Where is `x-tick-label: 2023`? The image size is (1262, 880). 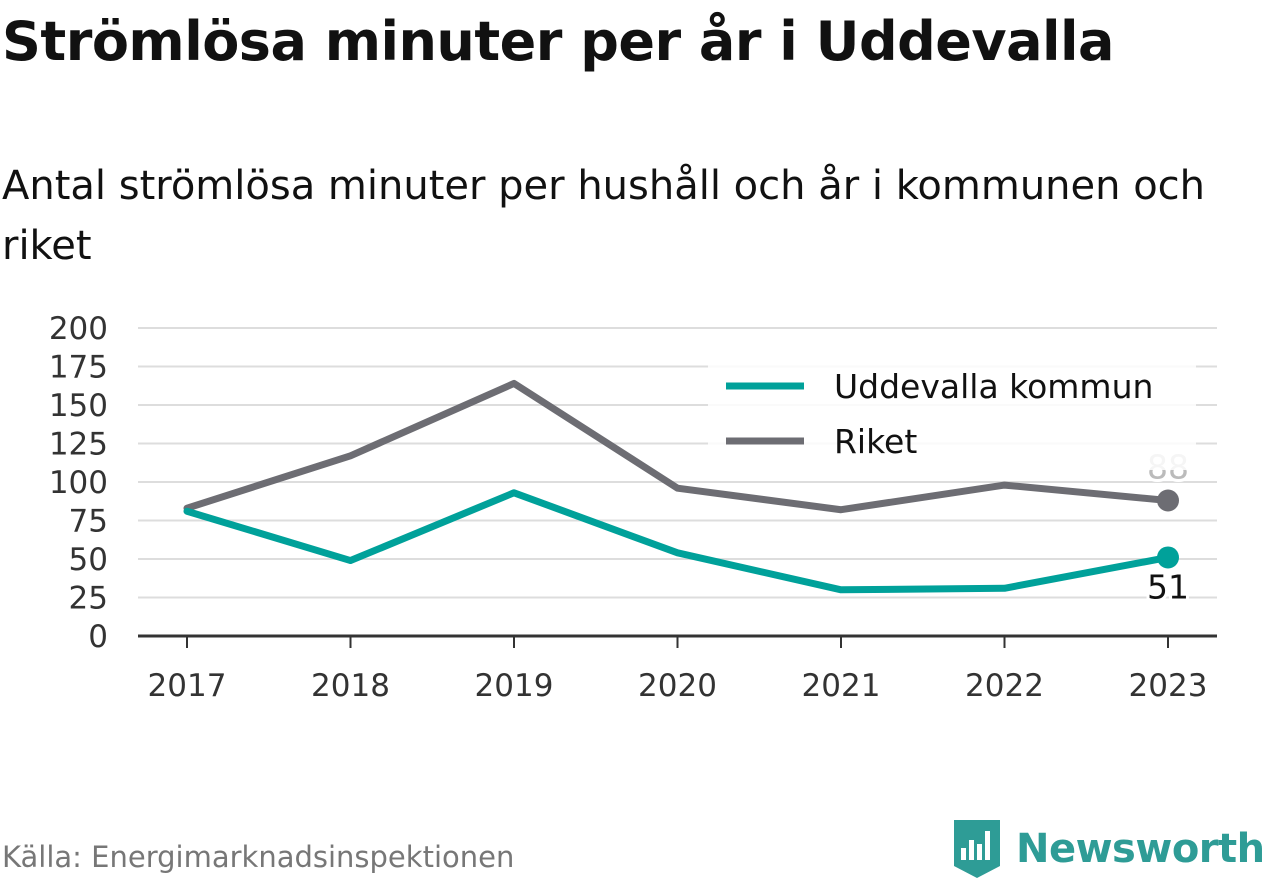 x-tick-label: 2023 is located at coordinates (1168, 686).